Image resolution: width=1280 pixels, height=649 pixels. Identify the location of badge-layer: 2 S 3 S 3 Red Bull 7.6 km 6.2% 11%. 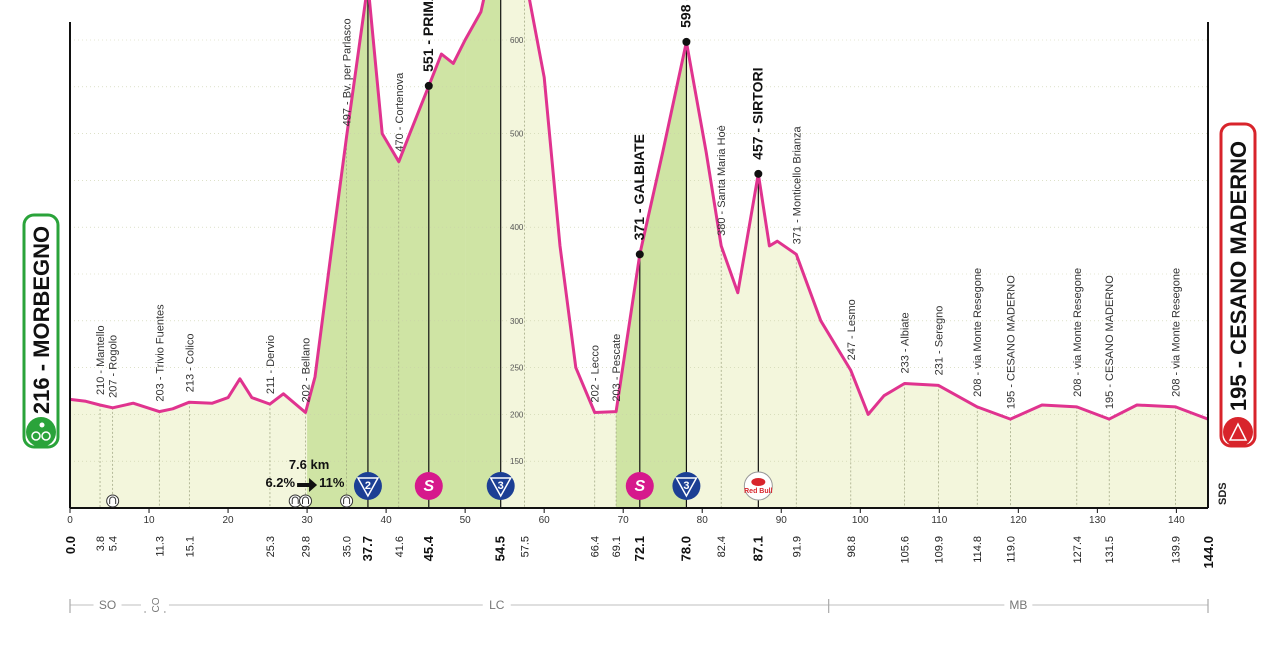
(439, 482).